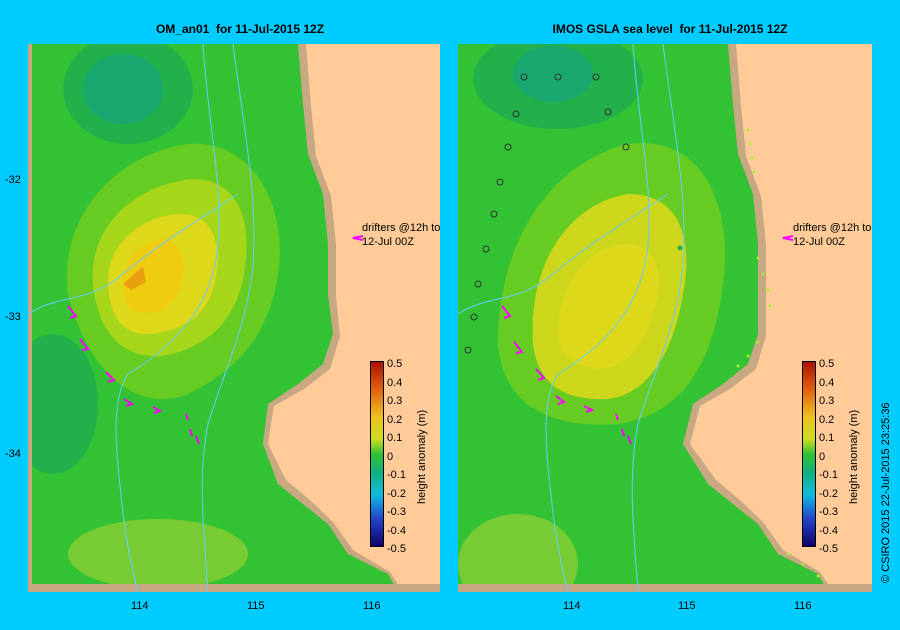  I want to click on contour-band-0.2, so click(153, 276).